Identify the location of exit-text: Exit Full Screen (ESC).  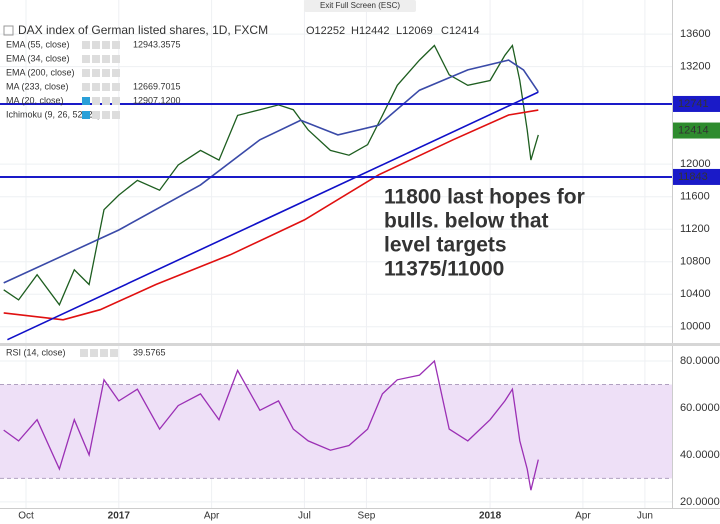
(360, 5).